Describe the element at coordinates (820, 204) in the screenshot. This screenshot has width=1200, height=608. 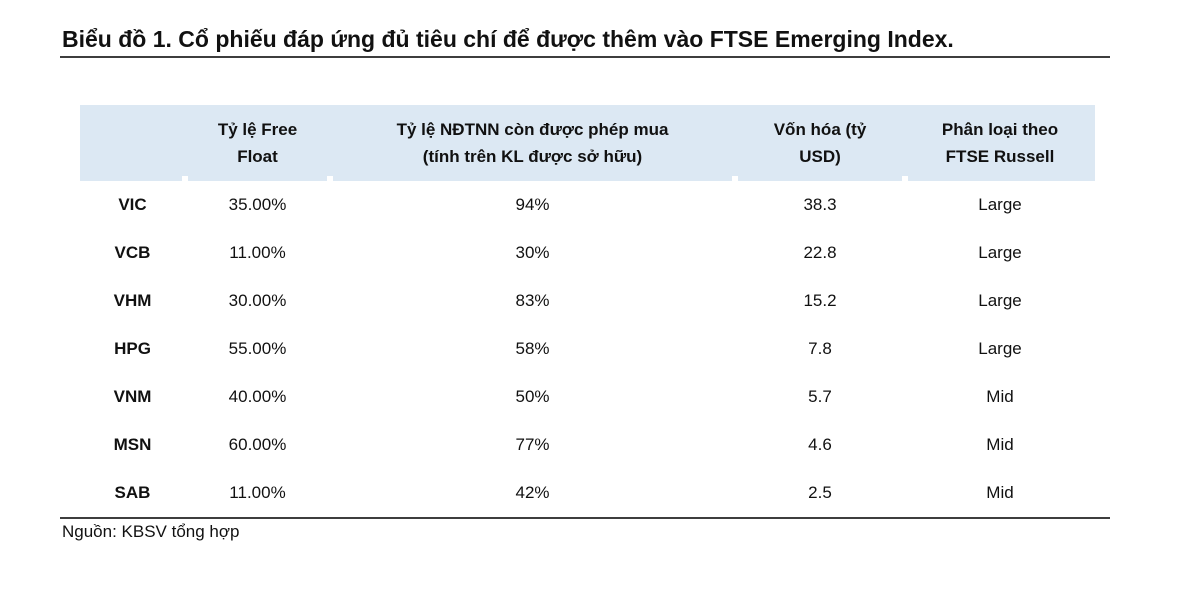
I see `market-cap-cell: 38.3` at that location.